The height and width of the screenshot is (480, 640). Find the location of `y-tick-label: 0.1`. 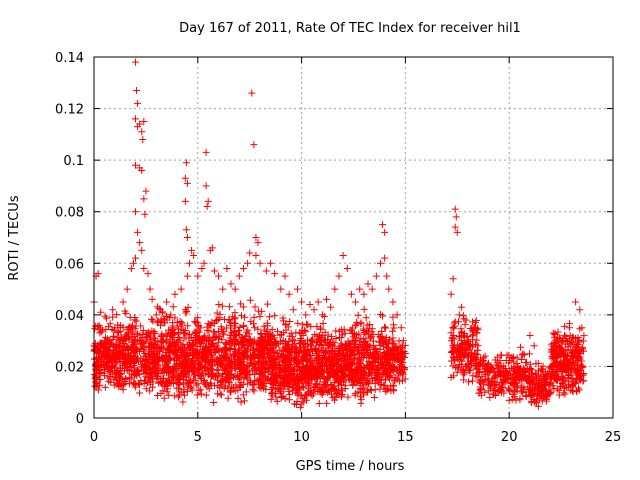

y-tick-label: 0.1 is located at coordinates (73, 161).